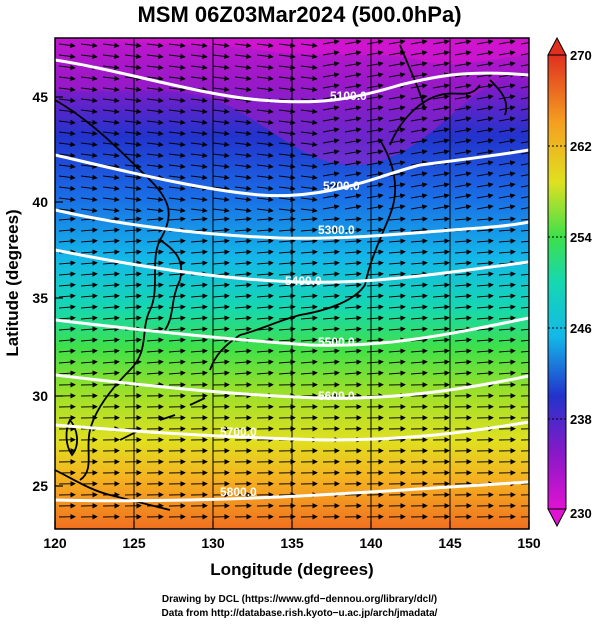 The width and height of the screenshot is (599, 625). What do you see at coordinates (40, 202) in the screenshot?
I see `y-tick-label: 40` at bounding box center [40, 202].